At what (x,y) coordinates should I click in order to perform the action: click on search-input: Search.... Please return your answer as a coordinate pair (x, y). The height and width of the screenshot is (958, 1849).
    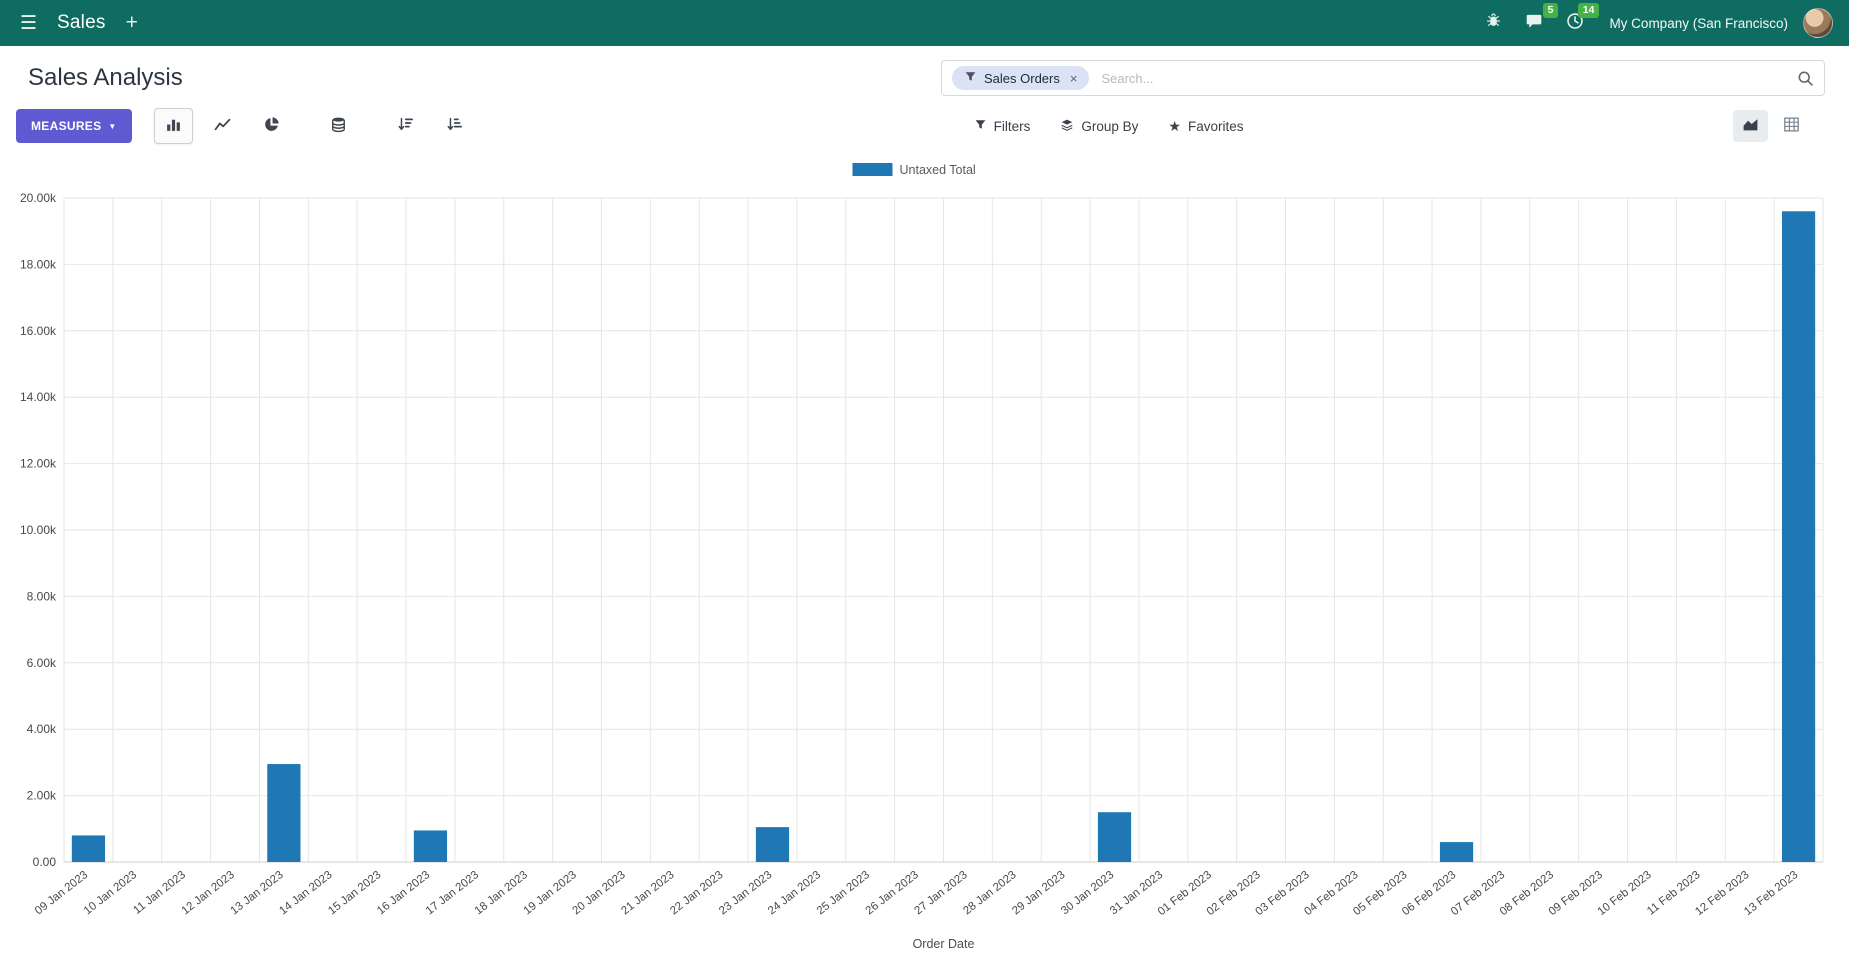
    Looking at the image, I should click on (1127, 78).